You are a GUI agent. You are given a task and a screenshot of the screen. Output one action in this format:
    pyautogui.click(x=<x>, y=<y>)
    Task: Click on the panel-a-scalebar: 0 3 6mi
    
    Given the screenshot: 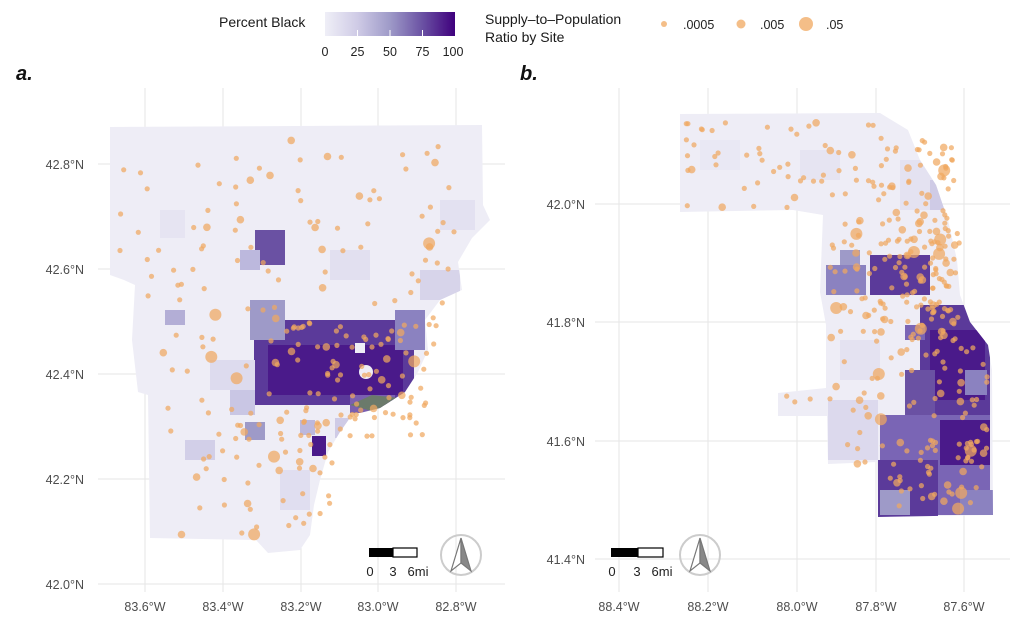 What is the action you would take?
    pyautogui.click(x=397, y=563)
    